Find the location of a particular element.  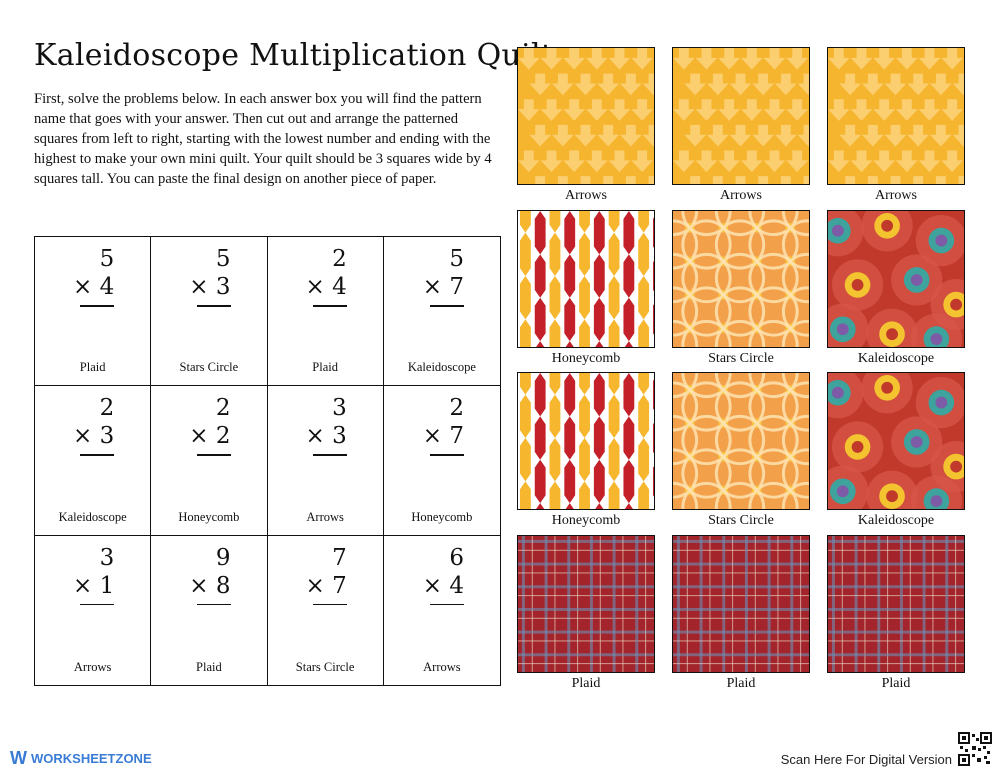

multiplication-problem: 5 × 3 is located at coordinates (208, 276).